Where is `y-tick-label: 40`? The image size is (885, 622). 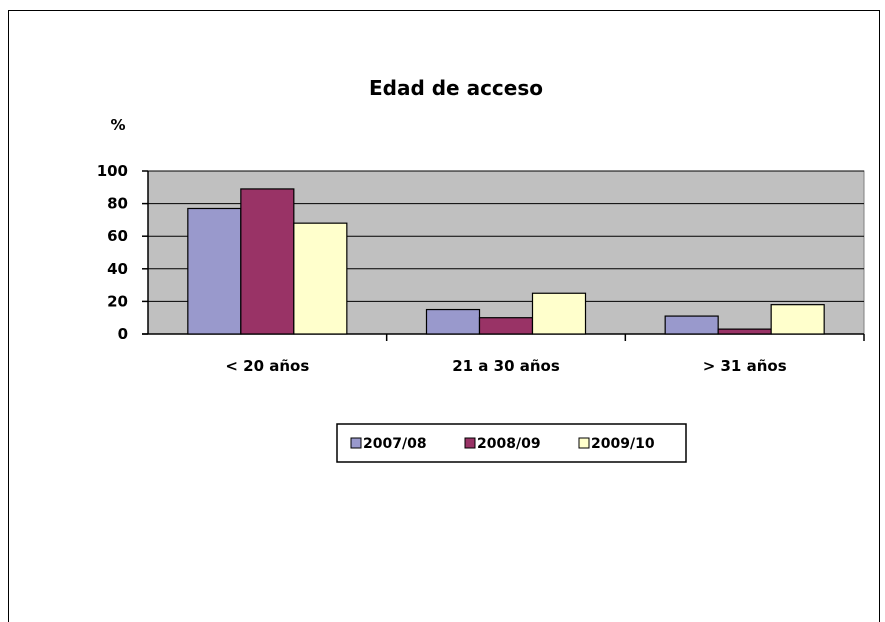
y-tick-label: 40 is located at coordinates (117, 269).